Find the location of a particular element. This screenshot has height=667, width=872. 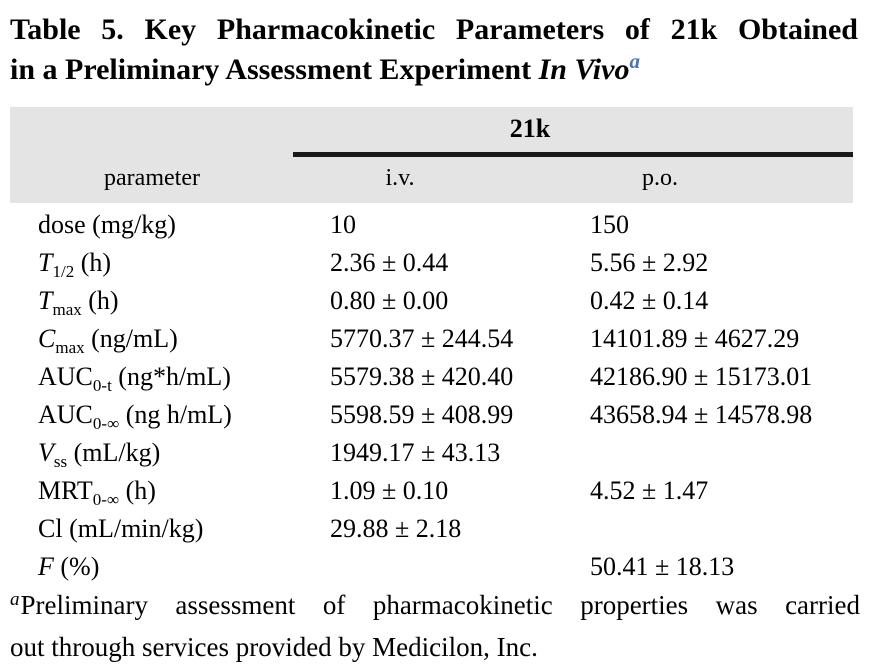

table-row-vss: Vss (mL/kg) 1949.17 ± 43.13 is located at coordinates (431, 453).